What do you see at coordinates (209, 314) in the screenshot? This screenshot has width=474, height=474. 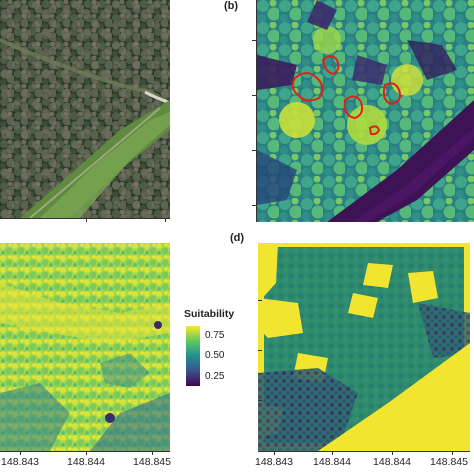 I see `legend-title: Suitability` at bounding box center [209, 314].